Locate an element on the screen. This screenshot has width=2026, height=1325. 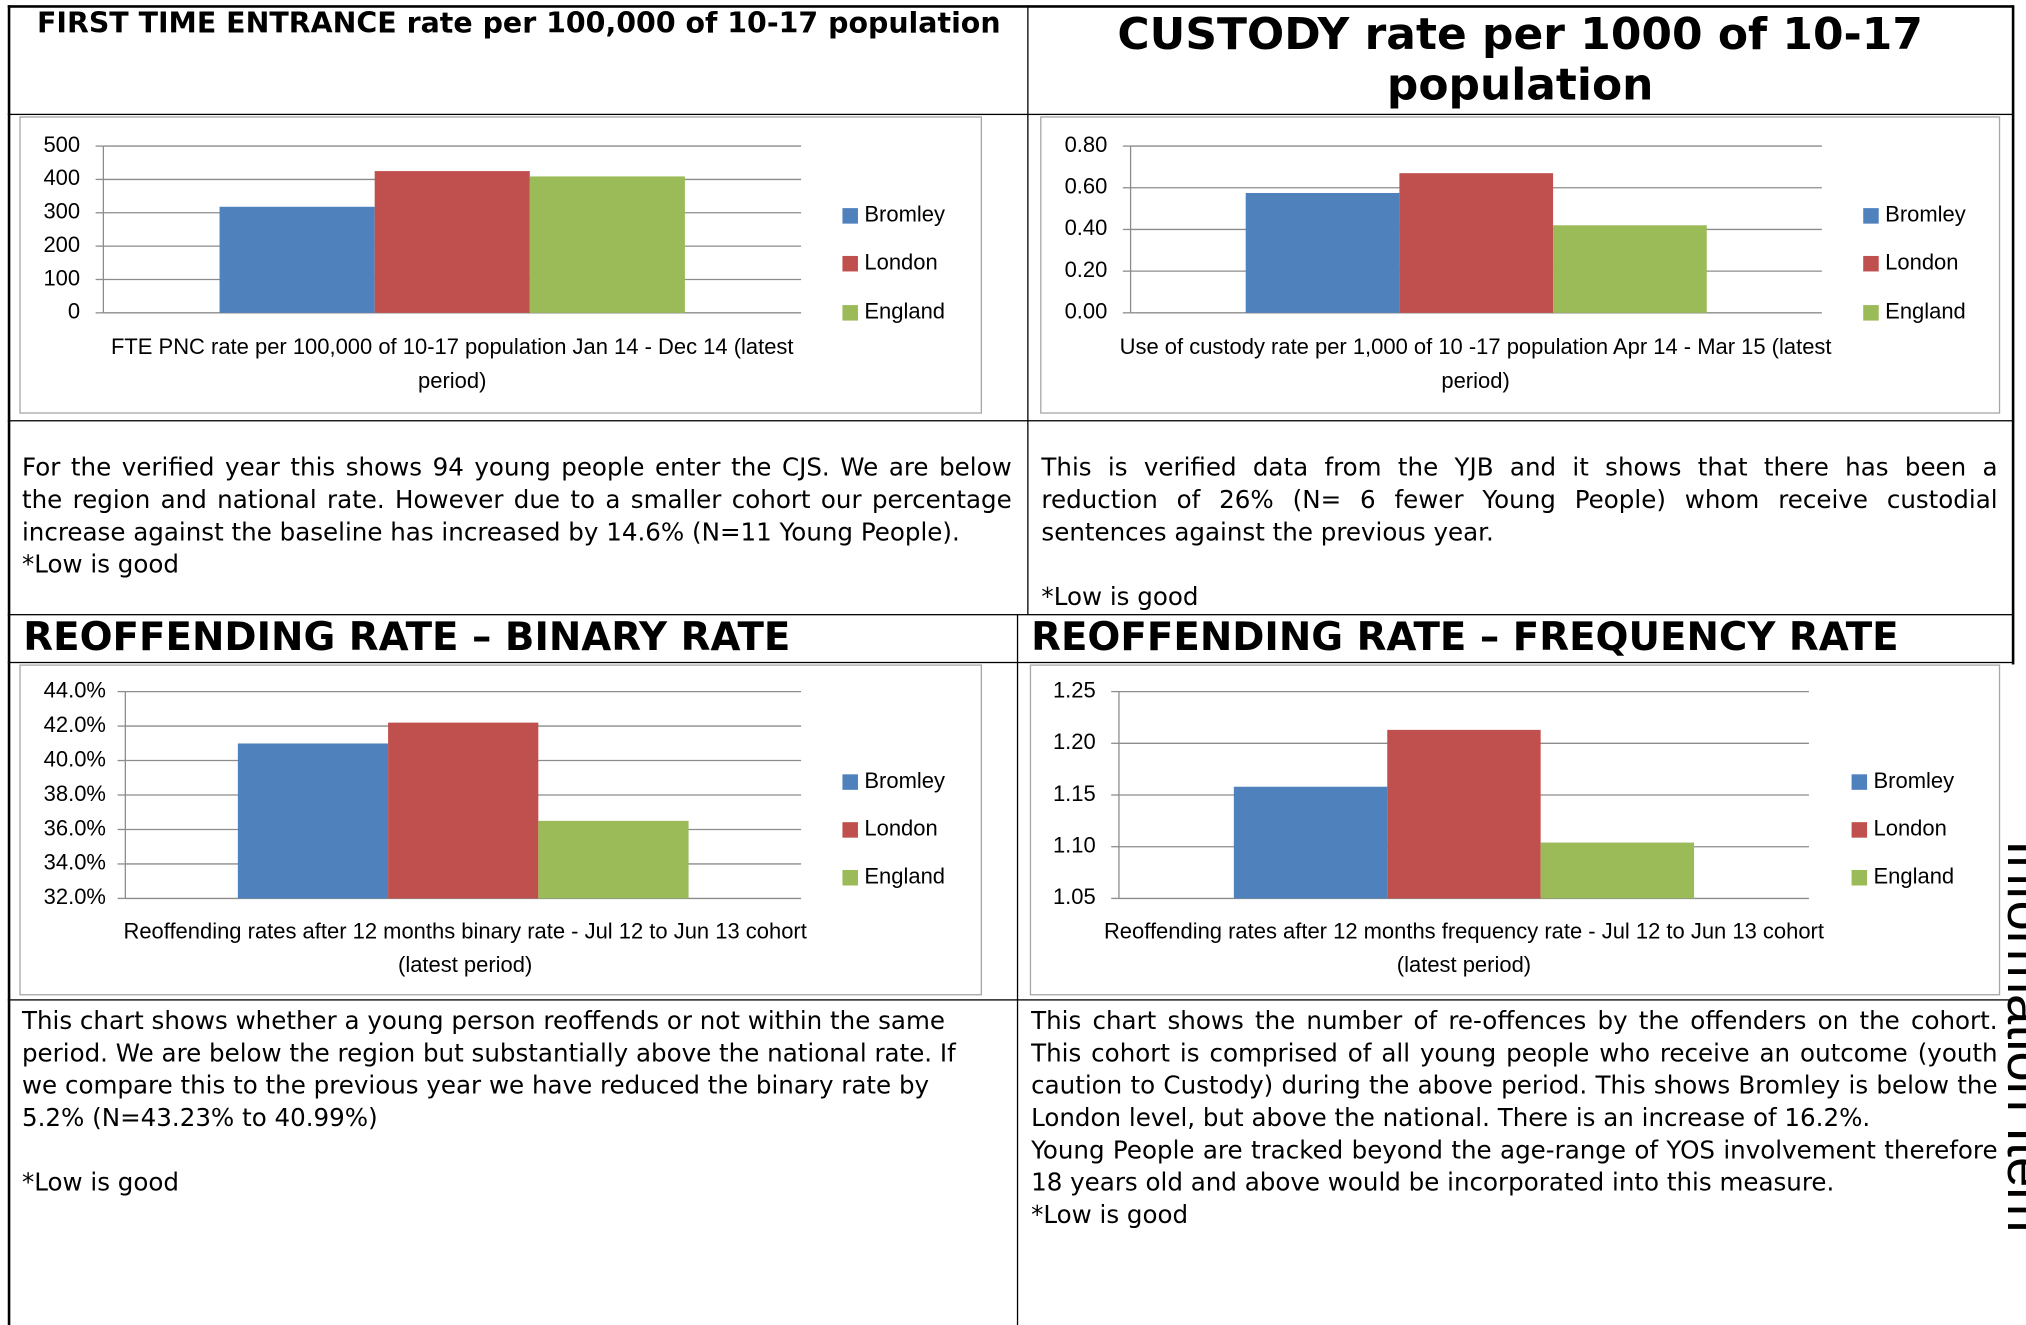
y-tick-label: 34.0% is located at coordinates (75, 862).